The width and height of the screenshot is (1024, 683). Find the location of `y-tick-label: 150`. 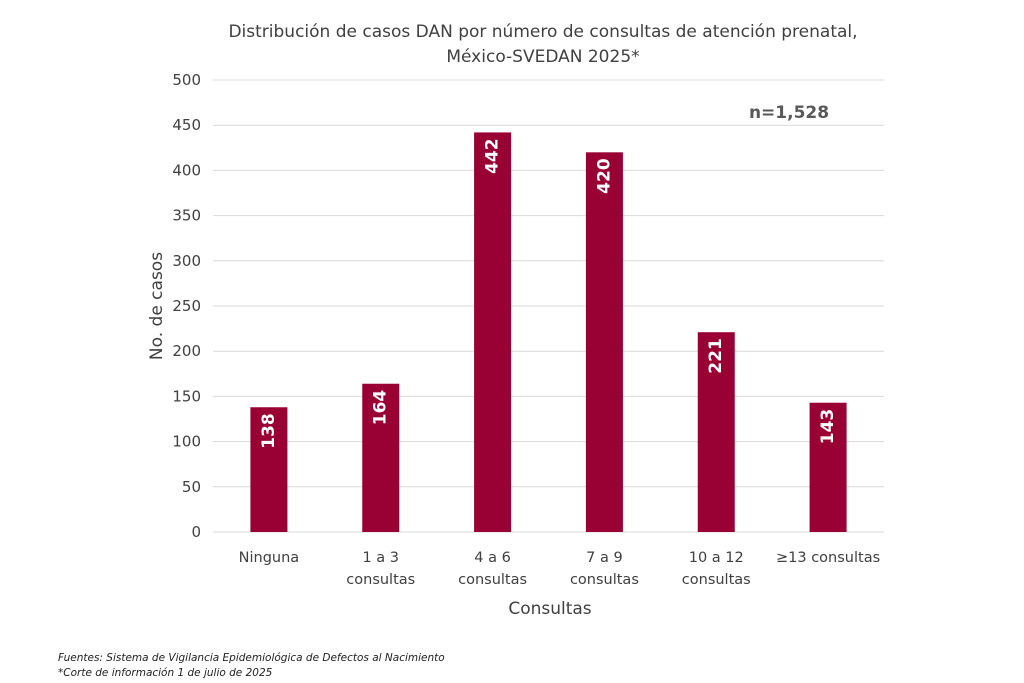

y-tick-label: 150 is located at coordinates (186, 396).